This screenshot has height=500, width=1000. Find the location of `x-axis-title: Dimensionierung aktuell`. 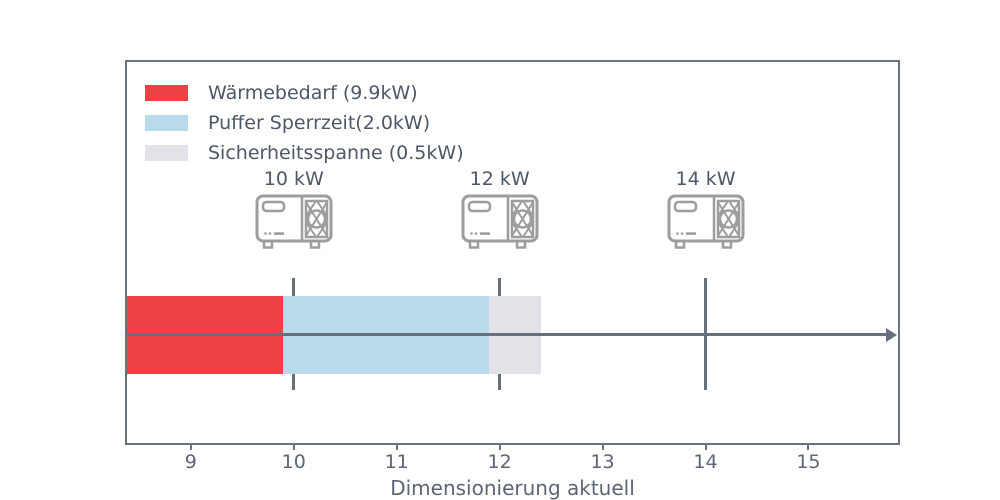

x-axis-title: Dimensionierung aktuell is located at coordinates (512, 488).